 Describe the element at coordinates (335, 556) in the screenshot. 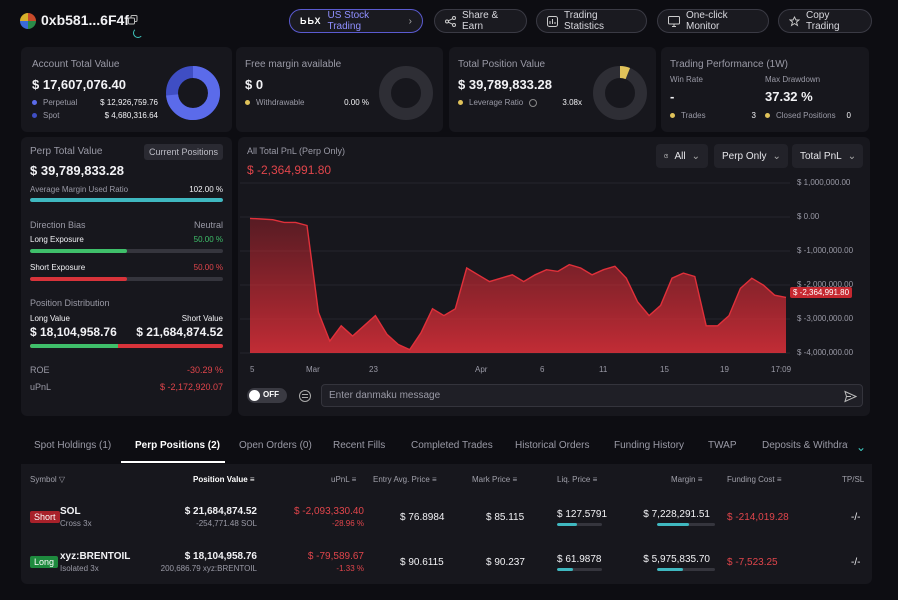

I see `row-upnl: $ -79,589.67` at that location.